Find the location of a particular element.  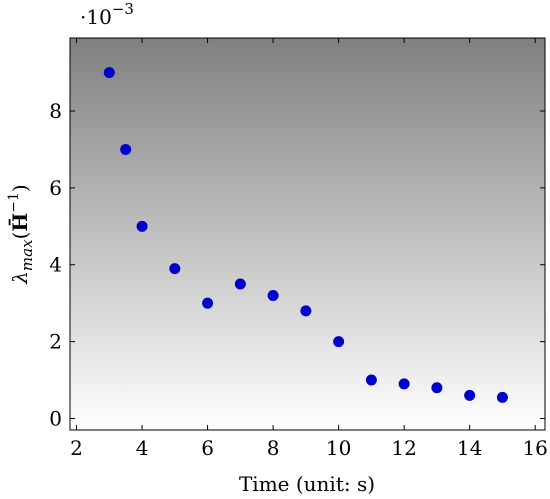

y-tick-label: 4 is located at coordinates (55, 265).